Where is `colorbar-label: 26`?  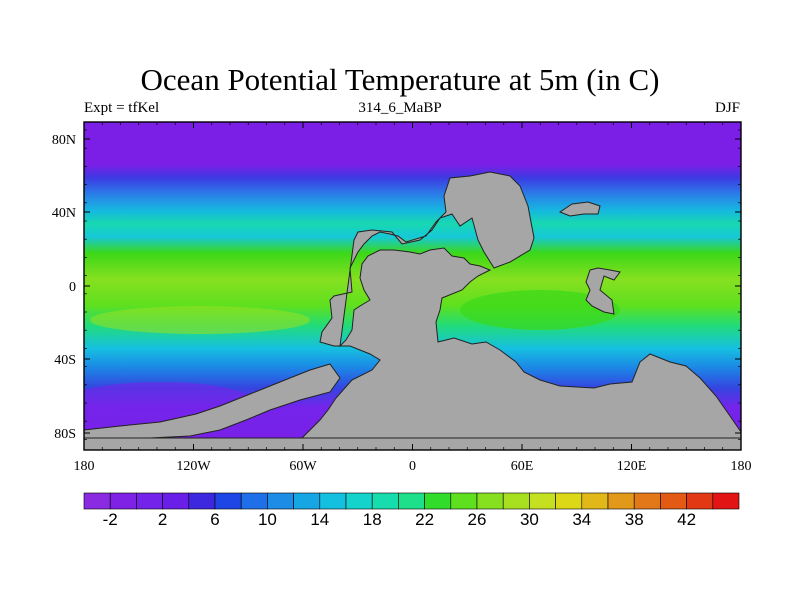
colorbar-label: 26 is located at coordinates (477, 519).